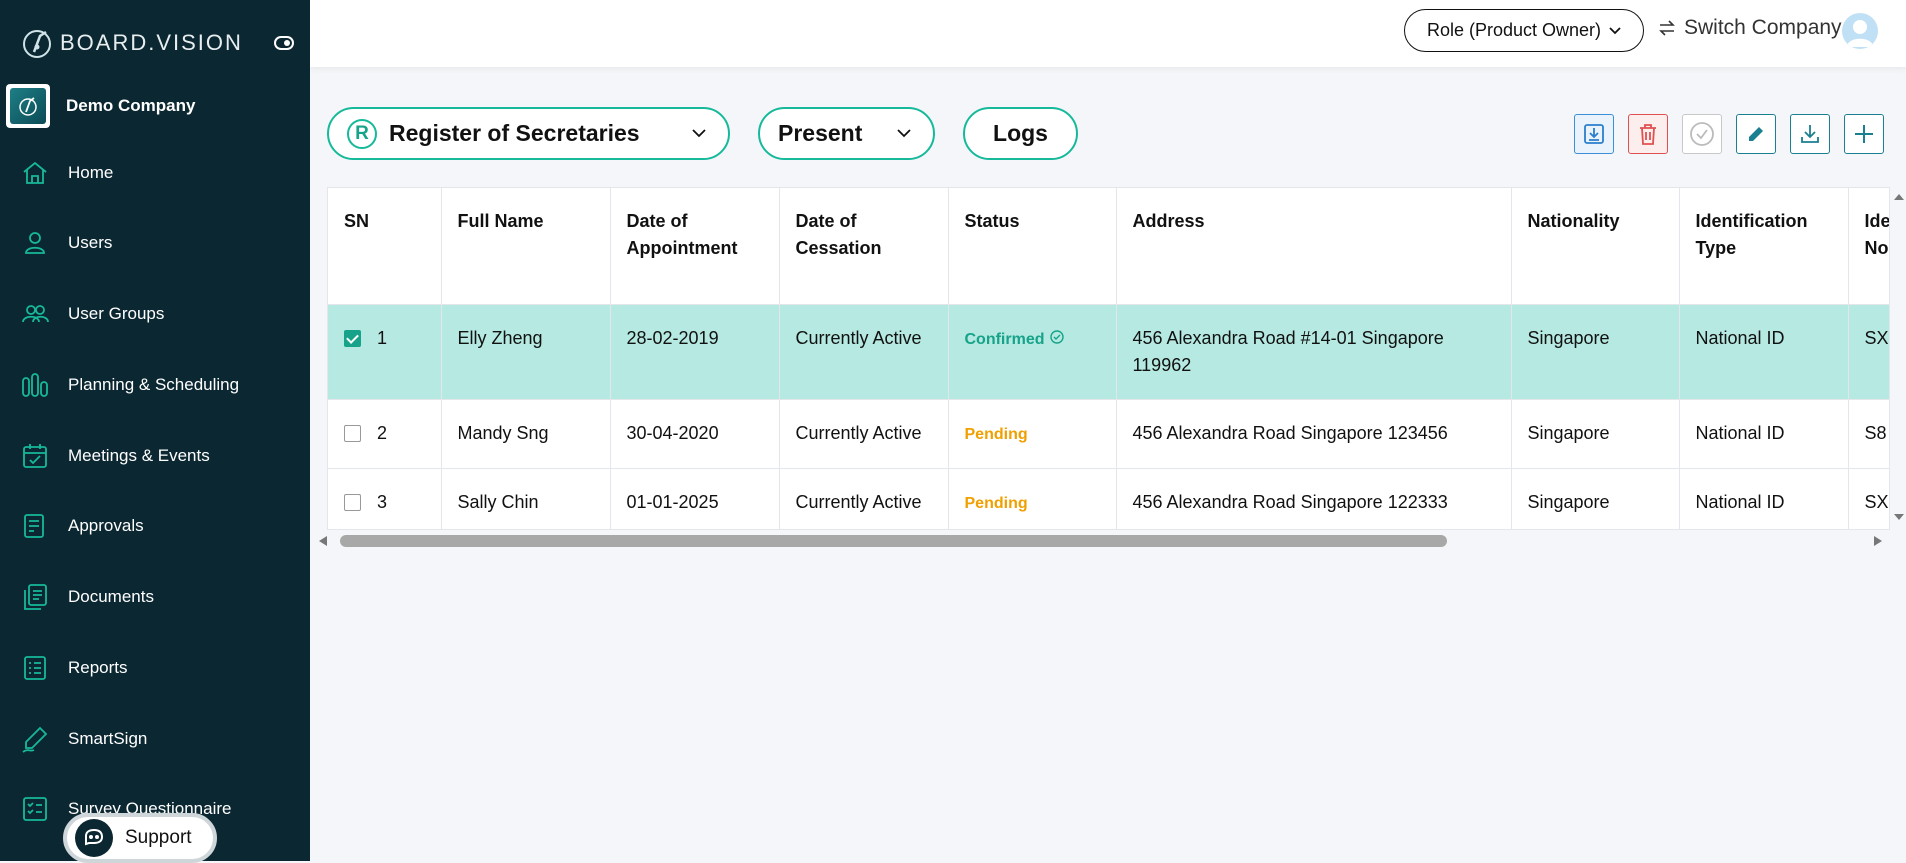 Image resolution: width=1906 pixels, height=863 pixels. Describe the element at coordinates (35, 597) in the screenshot. I see `documents-icon` at that location.